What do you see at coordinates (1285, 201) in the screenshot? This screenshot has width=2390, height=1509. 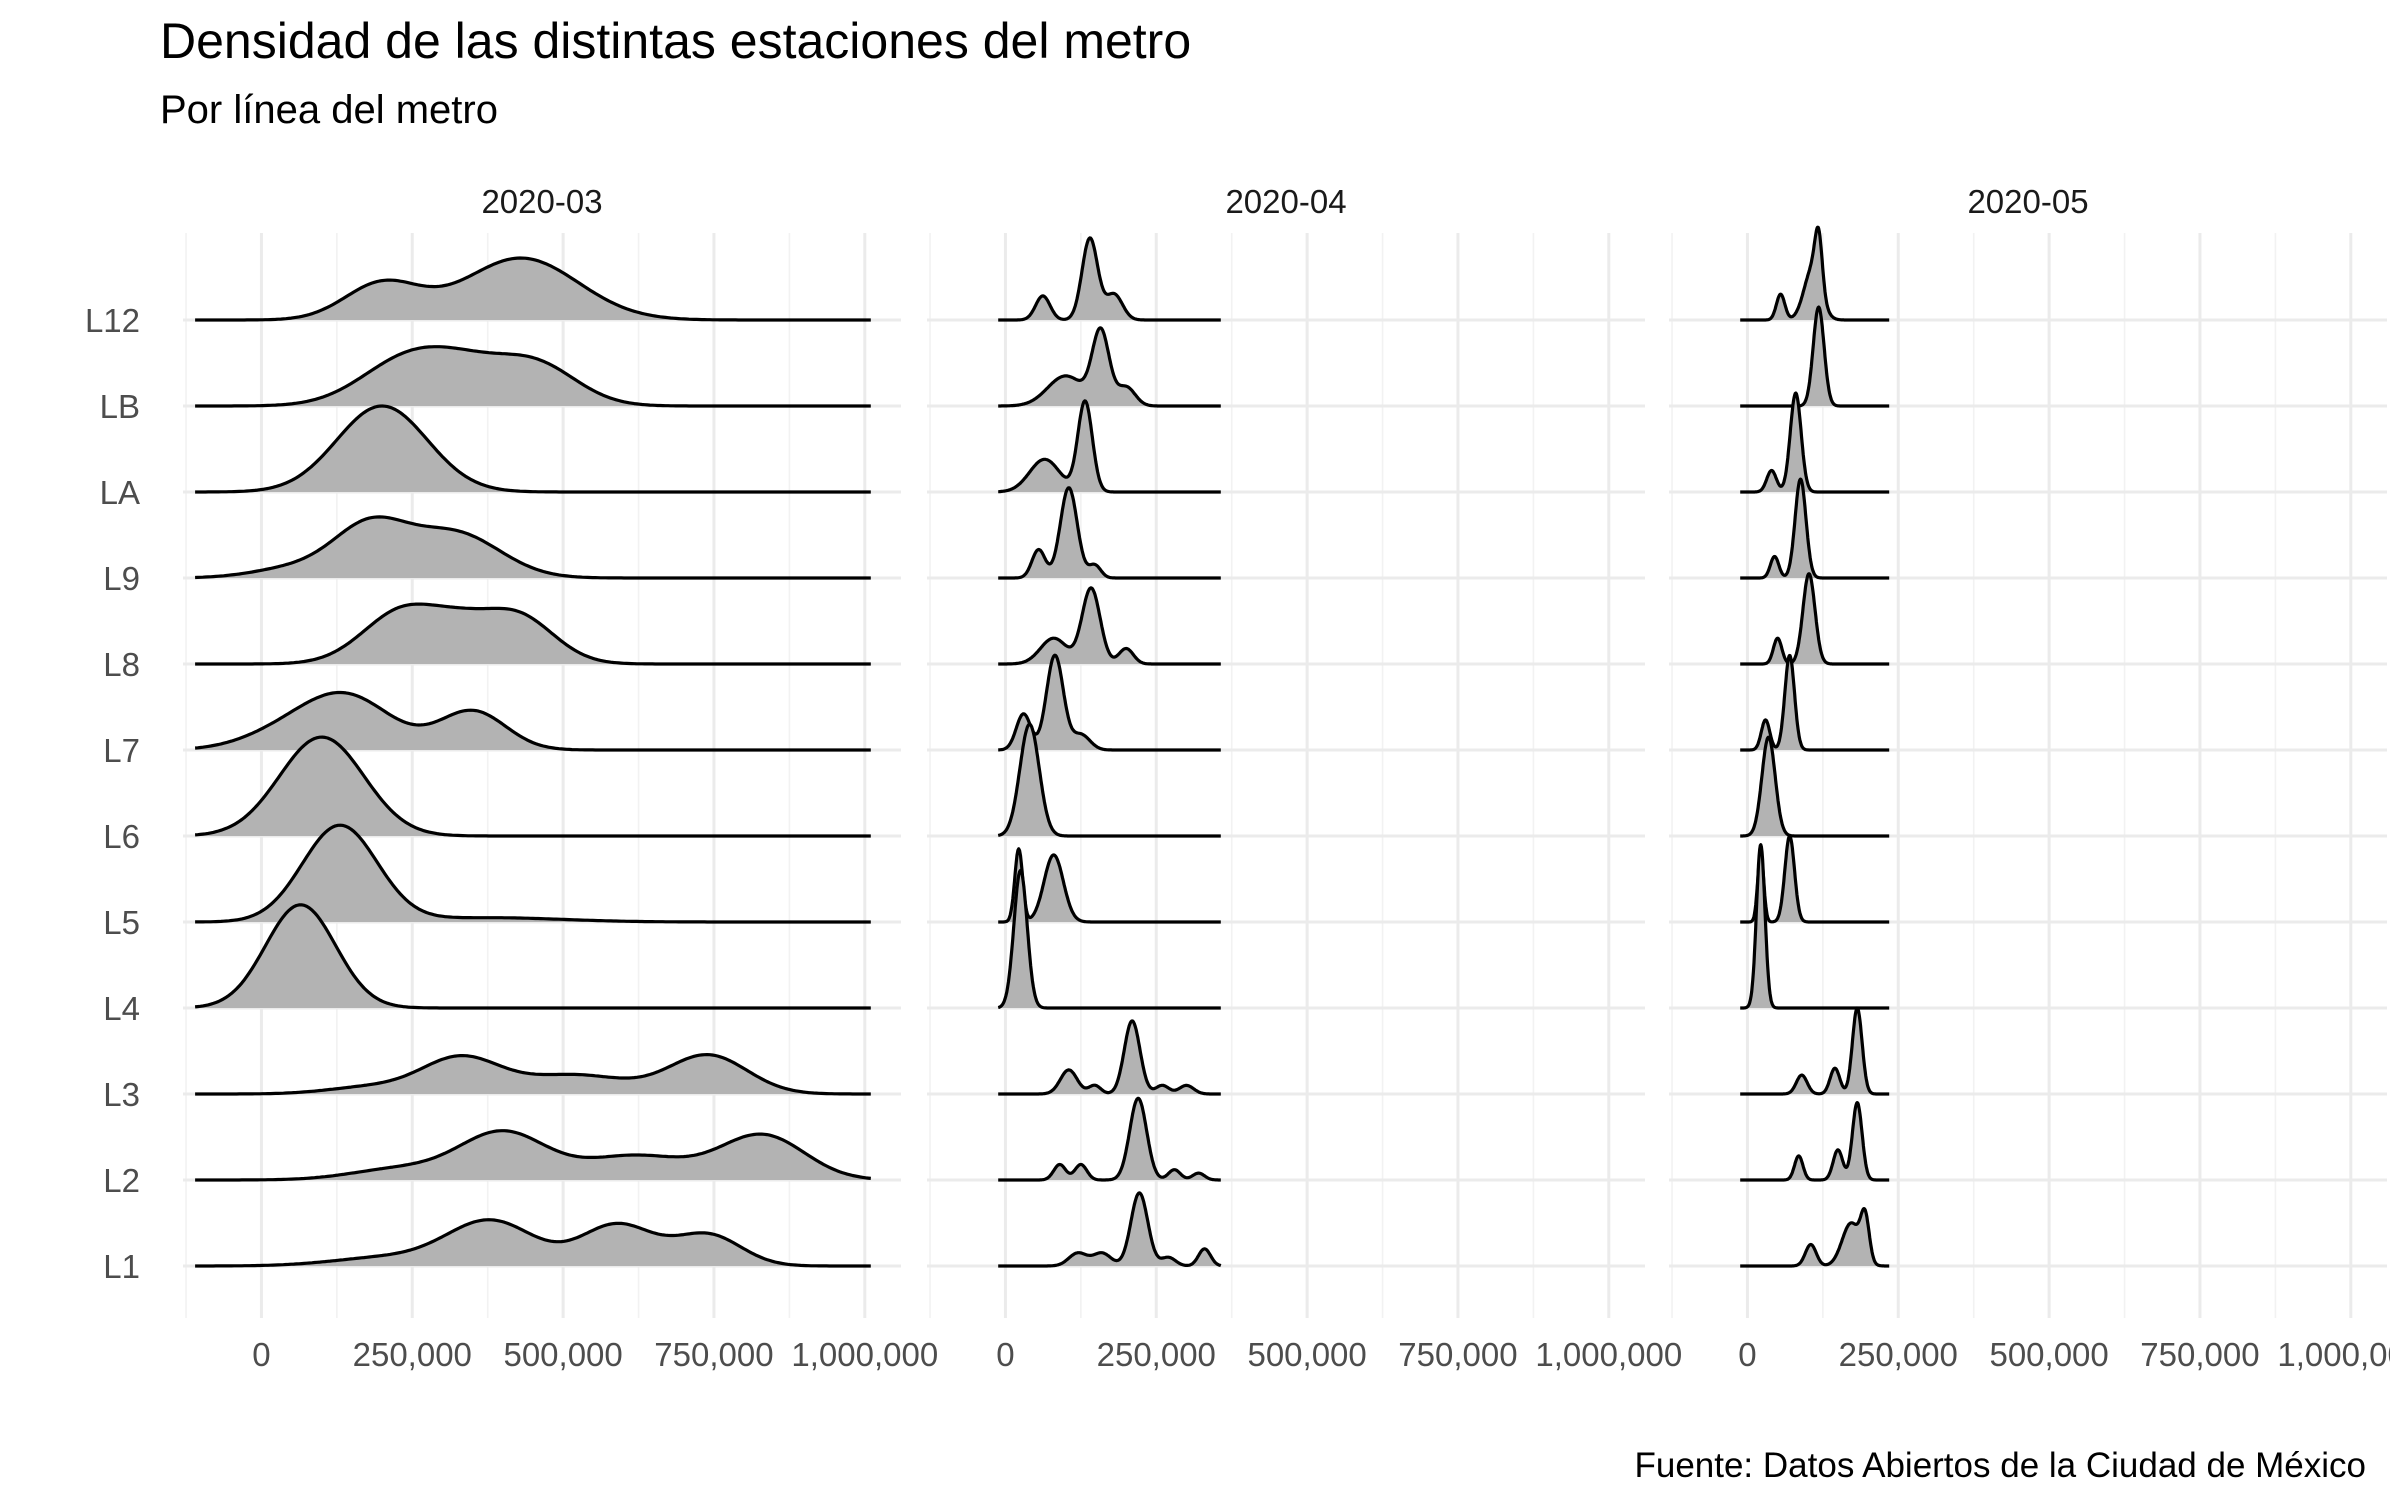 I see `facet-strip-label: 2020-04` at bounding box center [1285, 201].